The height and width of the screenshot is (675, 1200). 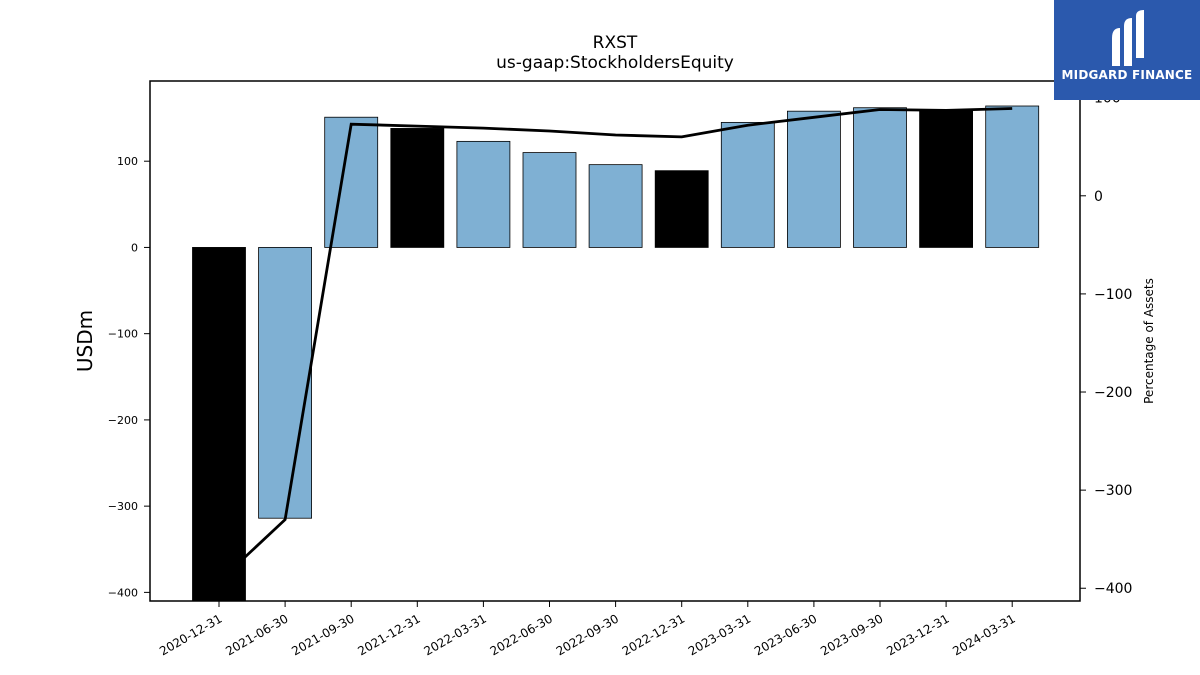 I want to click on x-tick-label: 2020-12-31, so click(x=190, y=634).